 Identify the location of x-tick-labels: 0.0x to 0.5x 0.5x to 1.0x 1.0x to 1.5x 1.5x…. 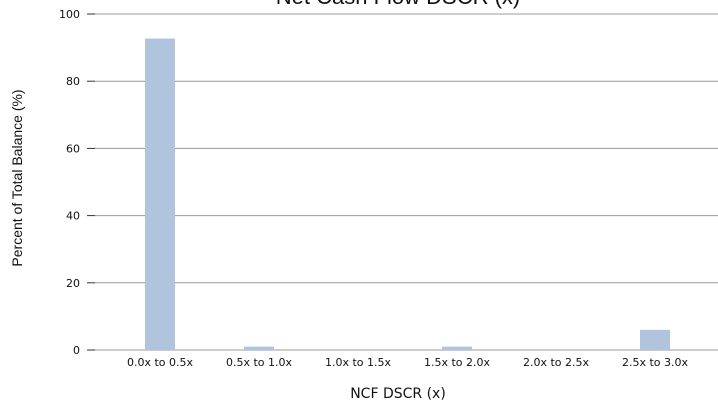
(408, 362).